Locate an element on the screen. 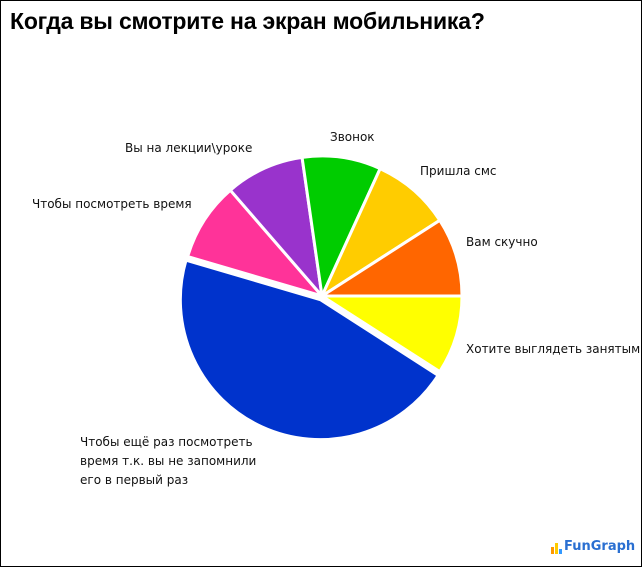 This screenshot has width=642, height=567. slice-bored is located at coordinates (390, 258).